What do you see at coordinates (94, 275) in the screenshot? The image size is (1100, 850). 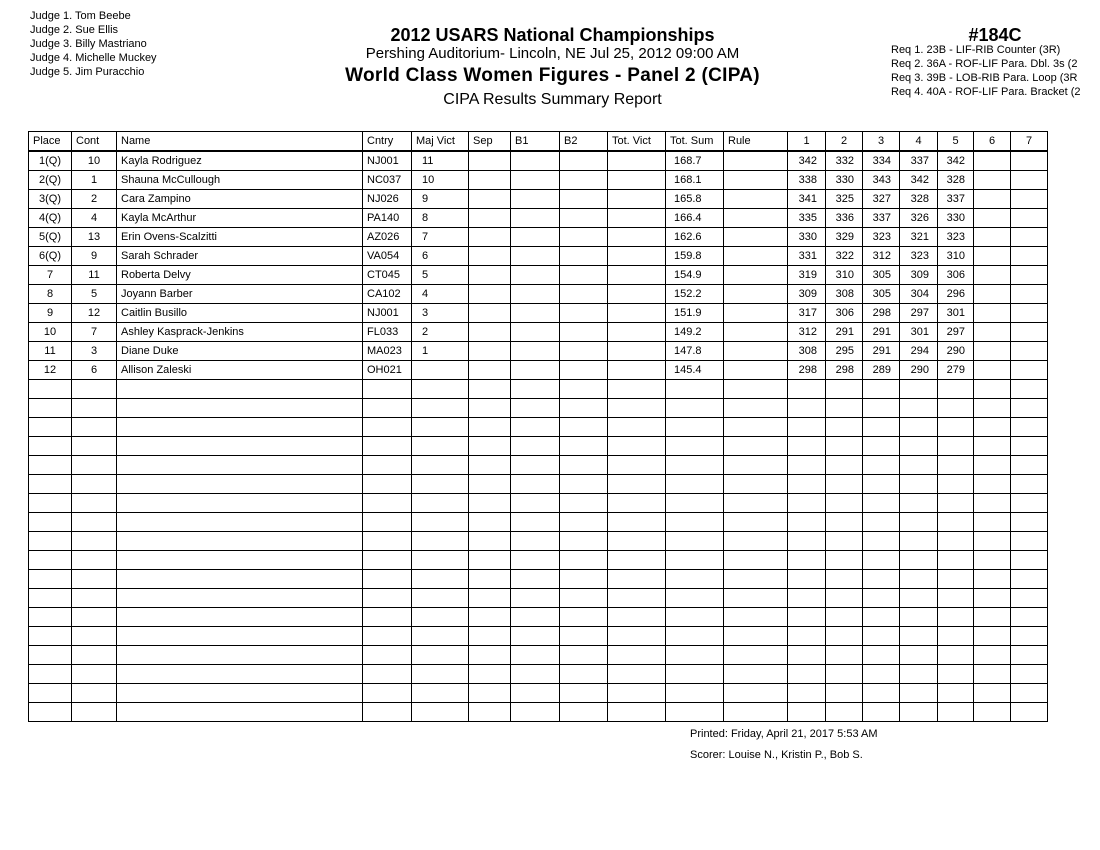 I see `table-cell: 11` at bounding box center [94, 275].